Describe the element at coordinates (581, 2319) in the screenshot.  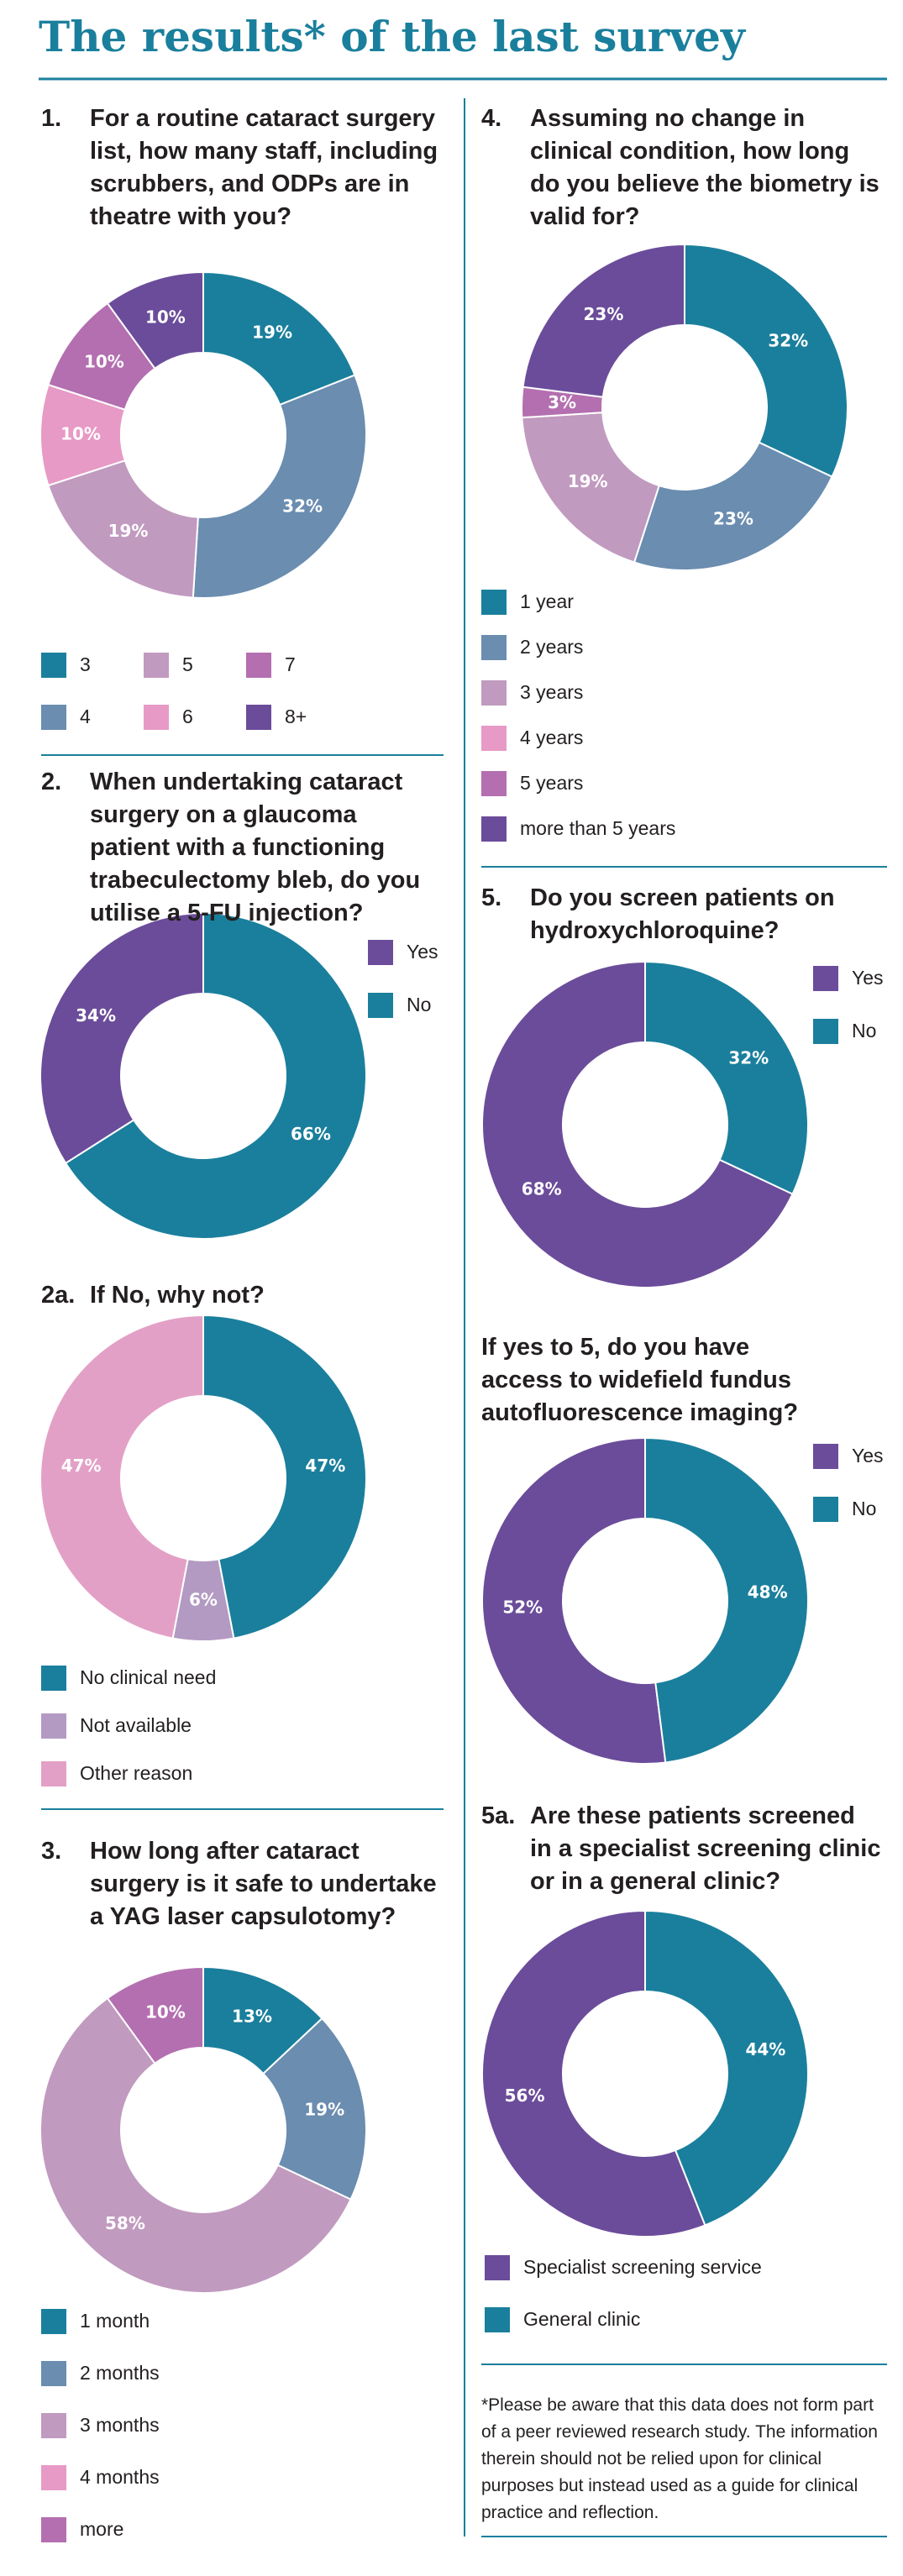
I see `legend-label: General clinic` at that location.